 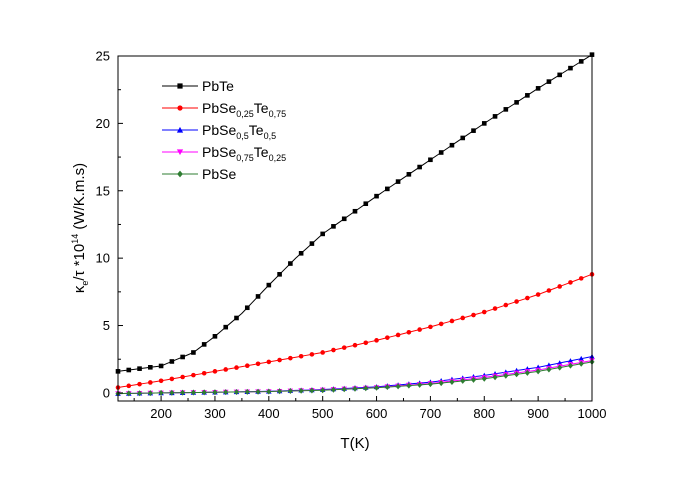 What do you see at coordinates (218, 86) in the screenshot?
I see `legend-label-part: PbTe` at bounding box center [218, 86].